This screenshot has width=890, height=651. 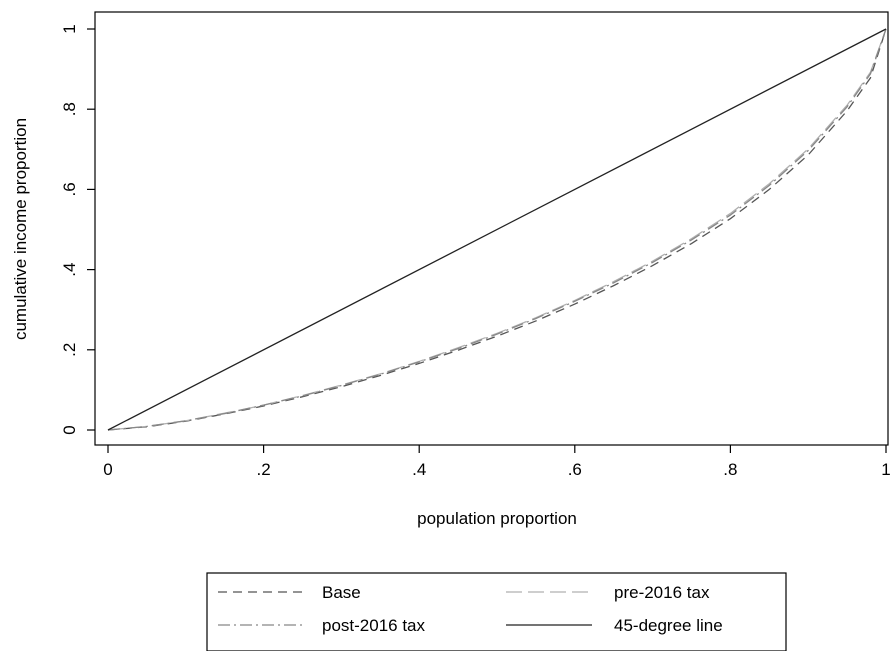 I want to click on x-tick-label: .8, so click(x=730, y=469).